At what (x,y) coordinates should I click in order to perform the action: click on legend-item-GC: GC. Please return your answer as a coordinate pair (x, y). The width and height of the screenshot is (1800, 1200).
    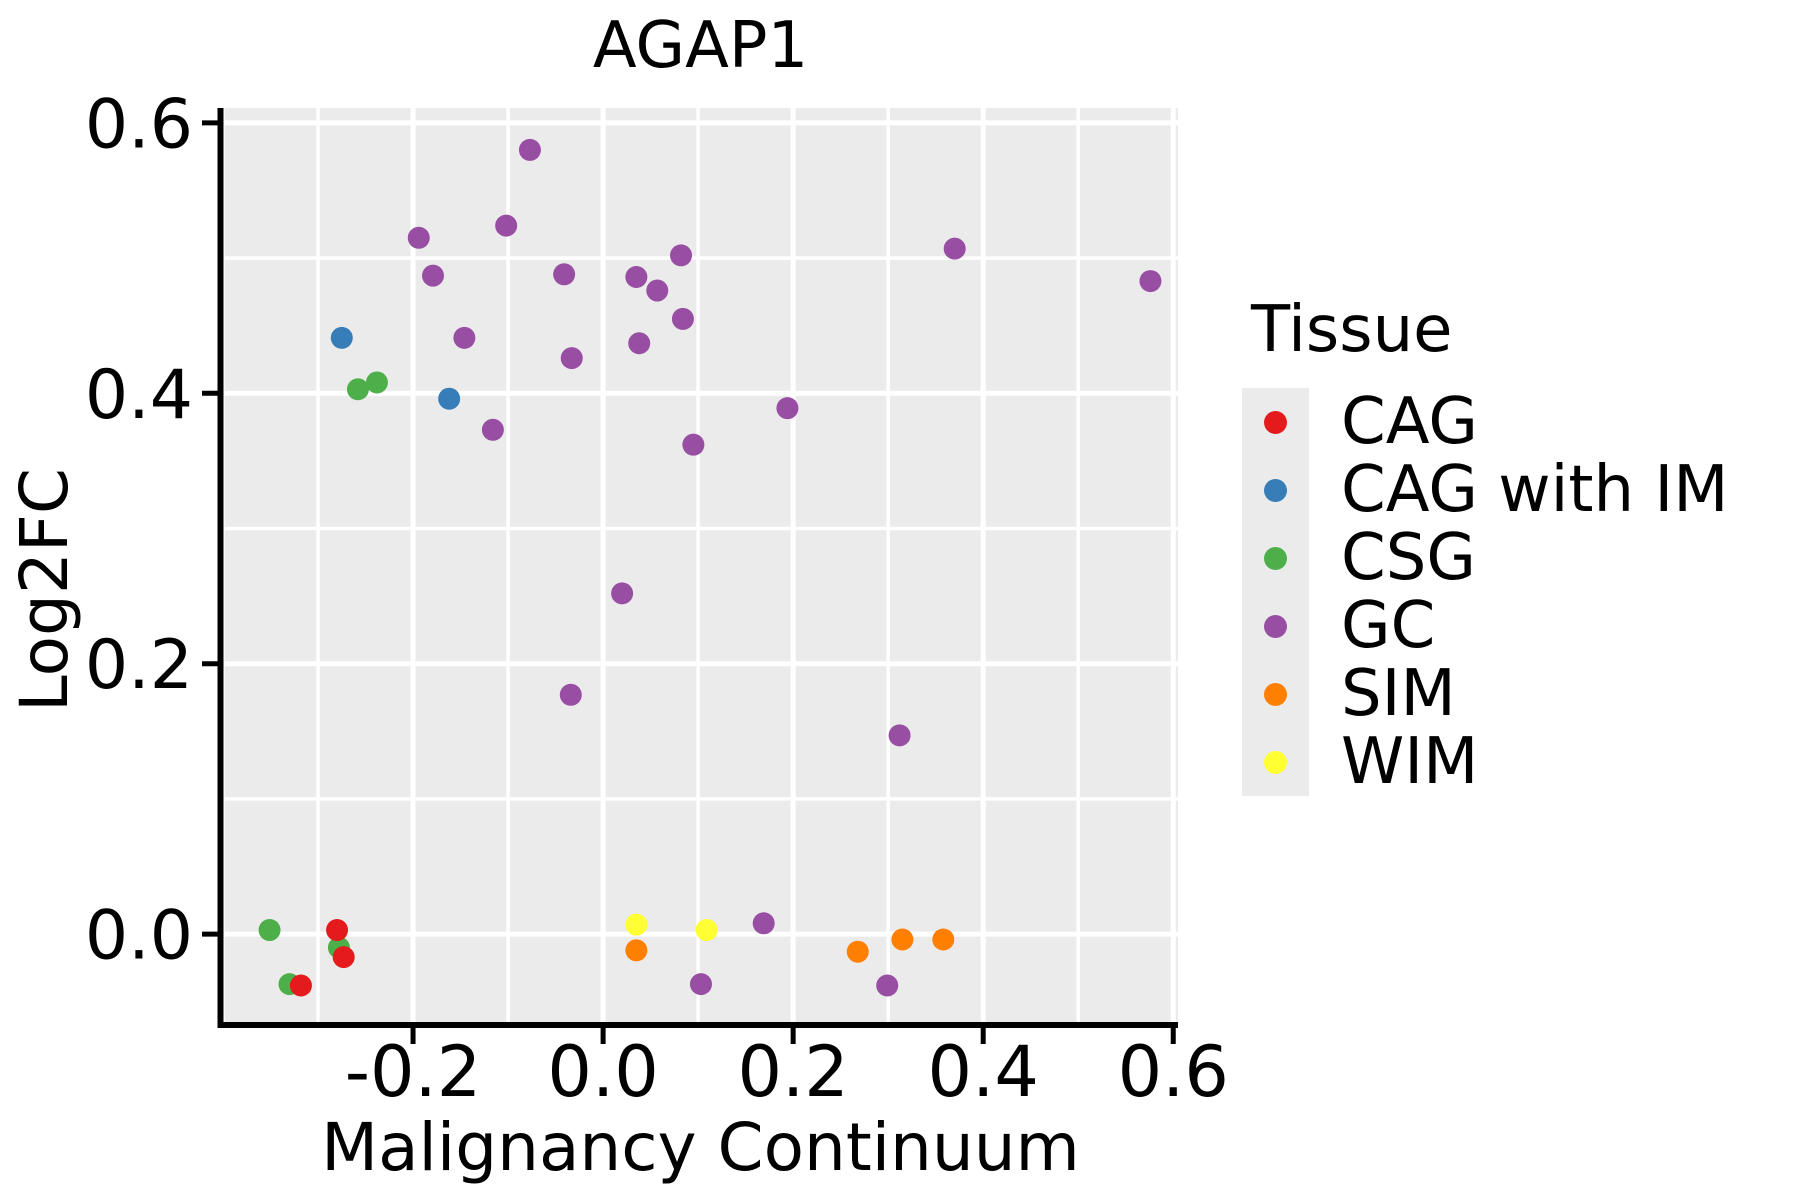
    Looking at the image, I should click on (1485, 626).